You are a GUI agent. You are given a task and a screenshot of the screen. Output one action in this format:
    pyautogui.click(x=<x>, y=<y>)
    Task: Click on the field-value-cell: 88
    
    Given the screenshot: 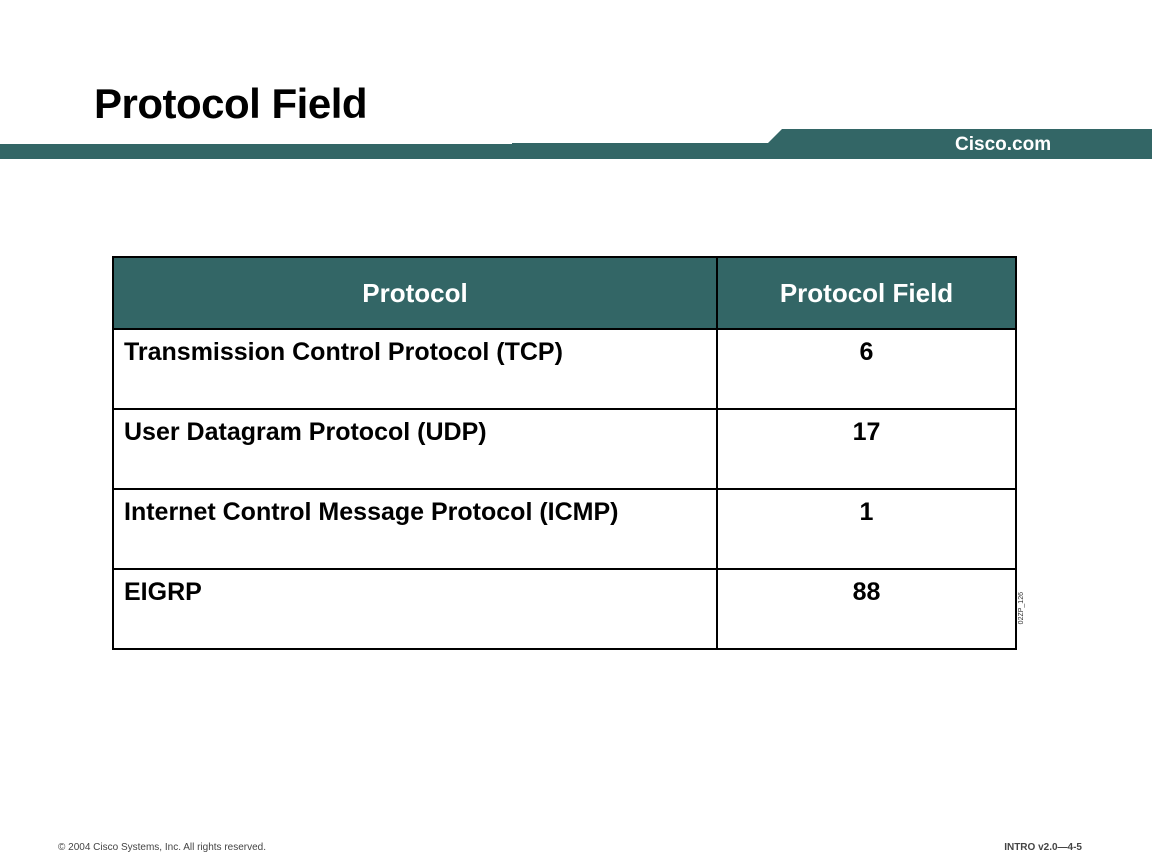 What is the action you would take?
    pyautogui.click(x=866, y=609)
    